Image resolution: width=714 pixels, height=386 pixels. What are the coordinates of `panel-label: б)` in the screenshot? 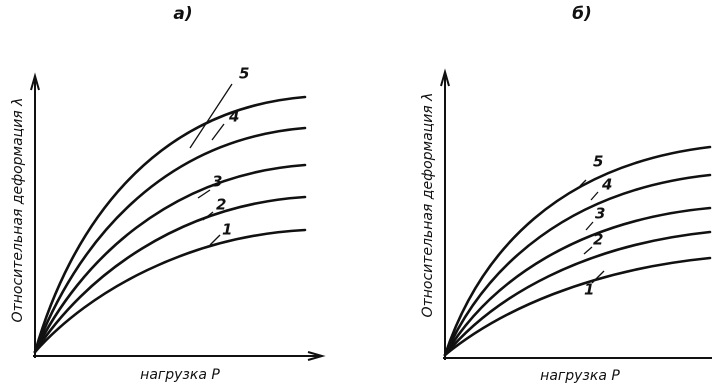 It's located at (582, 14).